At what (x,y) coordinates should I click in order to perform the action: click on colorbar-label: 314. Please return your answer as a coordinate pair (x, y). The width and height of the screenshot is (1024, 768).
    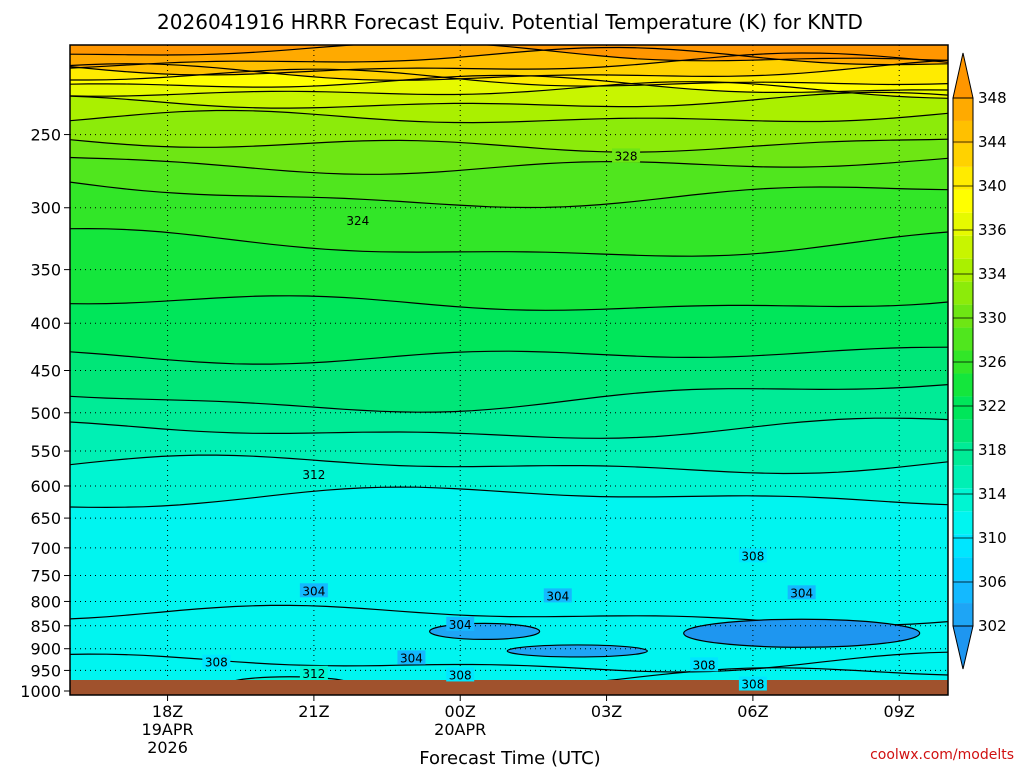
    Looking at the image, I should click on (992, 494).